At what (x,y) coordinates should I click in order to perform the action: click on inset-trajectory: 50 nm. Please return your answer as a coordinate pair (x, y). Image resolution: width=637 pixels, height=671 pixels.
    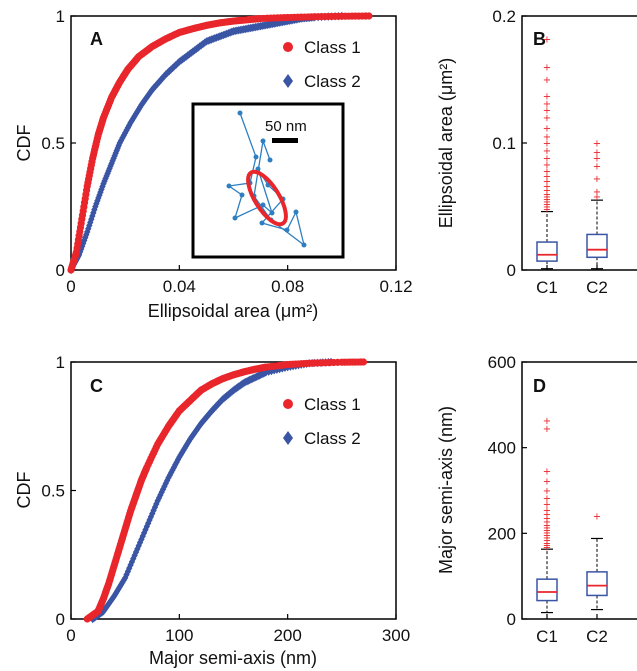
    Looking at the image, I should click on (268, 180).